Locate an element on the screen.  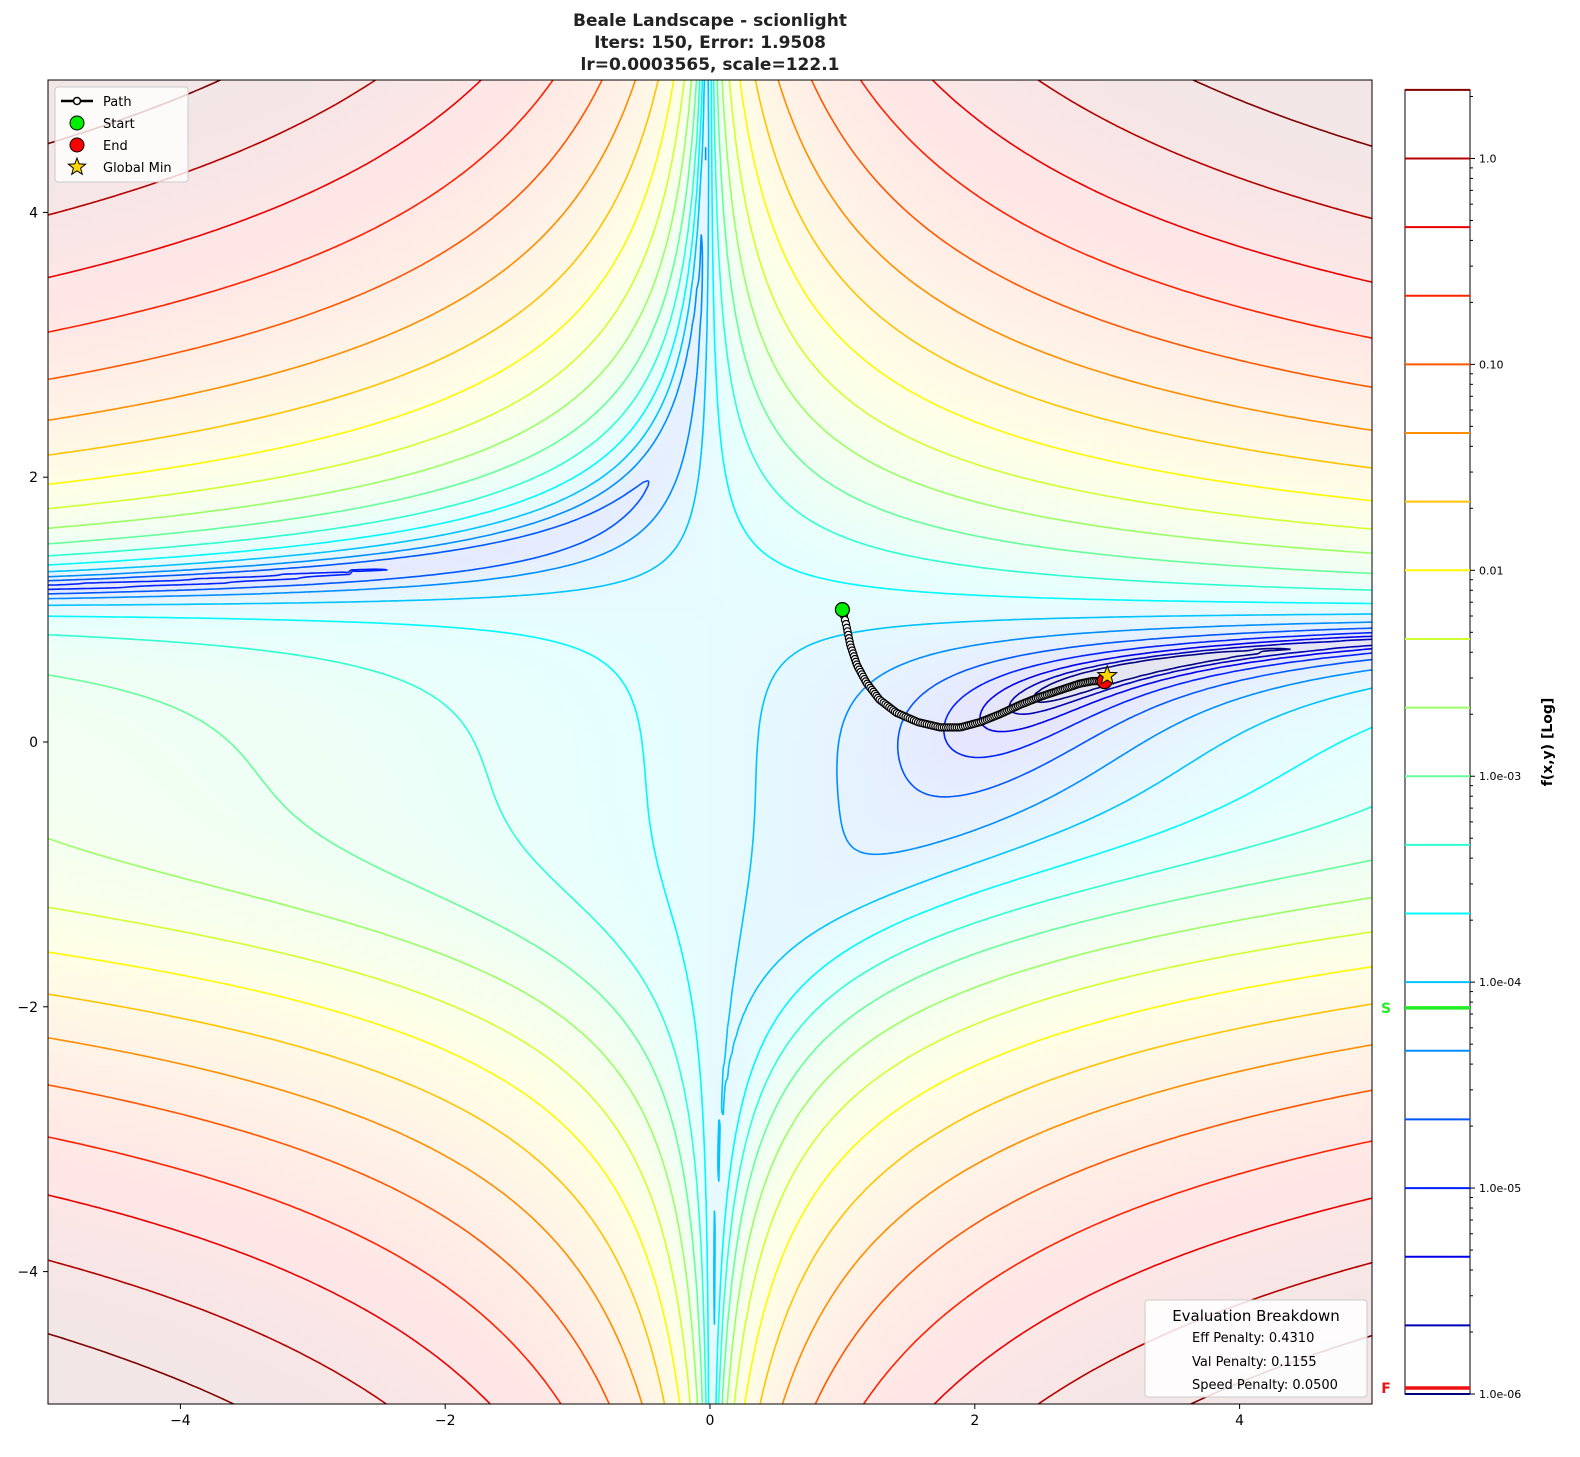
legend-label-global-min: Global Min is located at coordinates (137, 168).